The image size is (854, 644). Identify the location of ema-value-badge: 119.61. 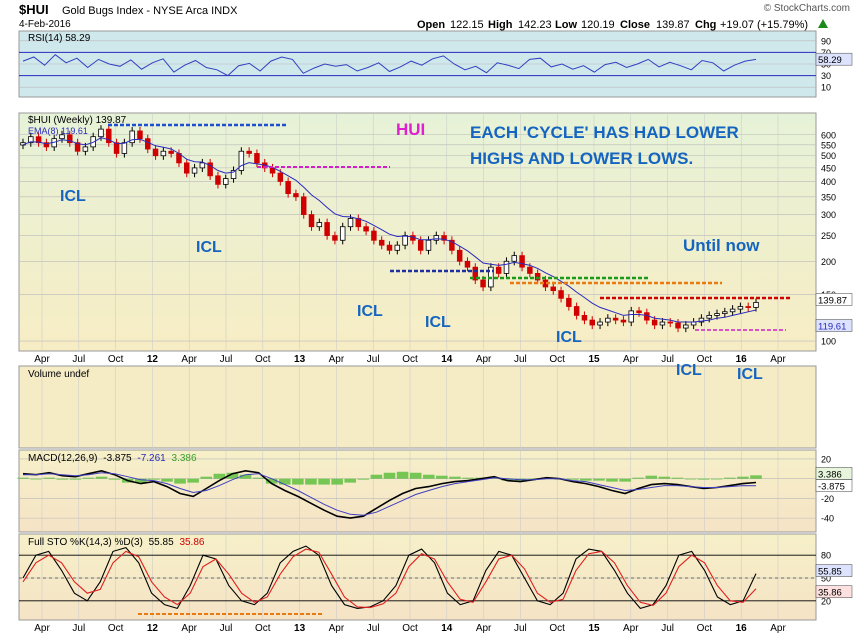
(834, 325).